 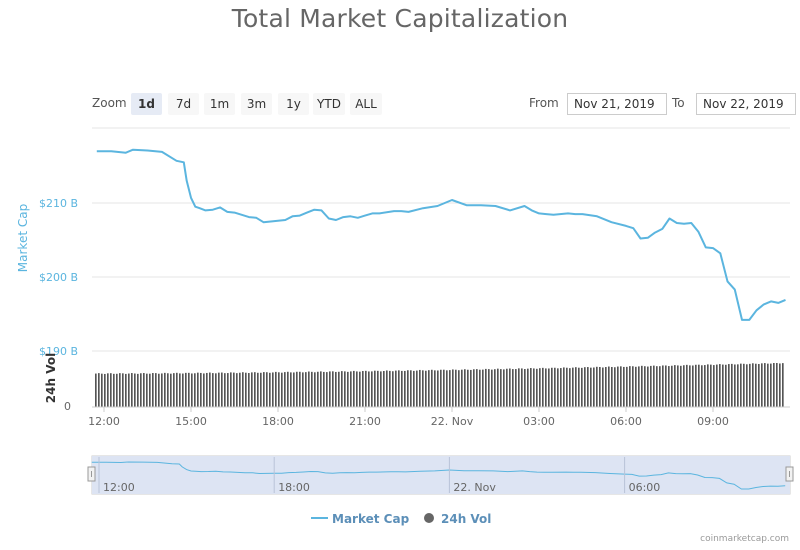 I want to click on zoom-button-all: ALL, so click(x=366, y=104).